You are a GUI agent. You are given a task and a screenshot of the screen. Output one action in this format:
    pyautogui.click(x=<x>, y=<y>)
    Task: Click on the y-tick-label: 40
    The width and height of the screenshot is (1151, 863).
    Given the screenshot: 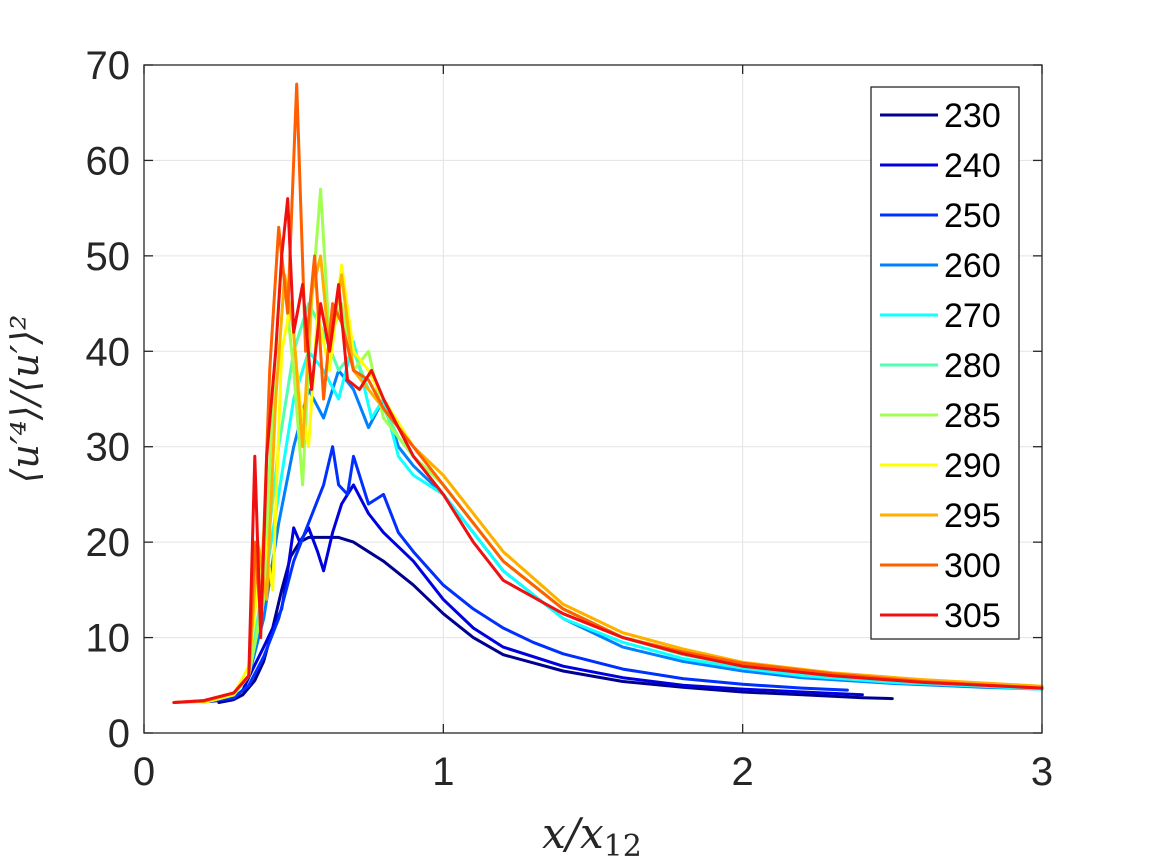 What is the action you would take?
    pyautogui.click(x=108, y=352)
    